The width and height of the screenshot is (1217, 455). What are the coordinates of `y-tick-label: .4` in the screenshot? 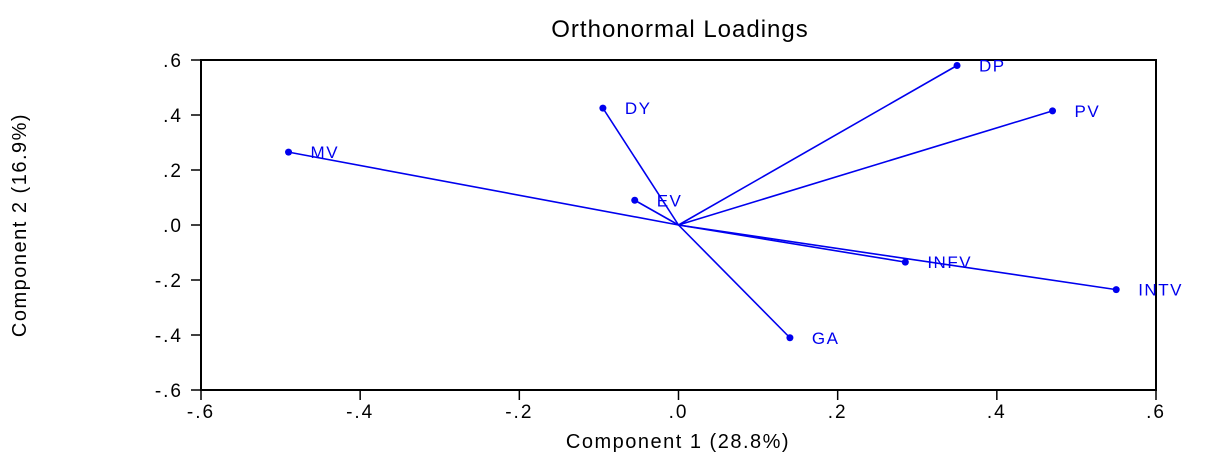 It's located at (173, 116).